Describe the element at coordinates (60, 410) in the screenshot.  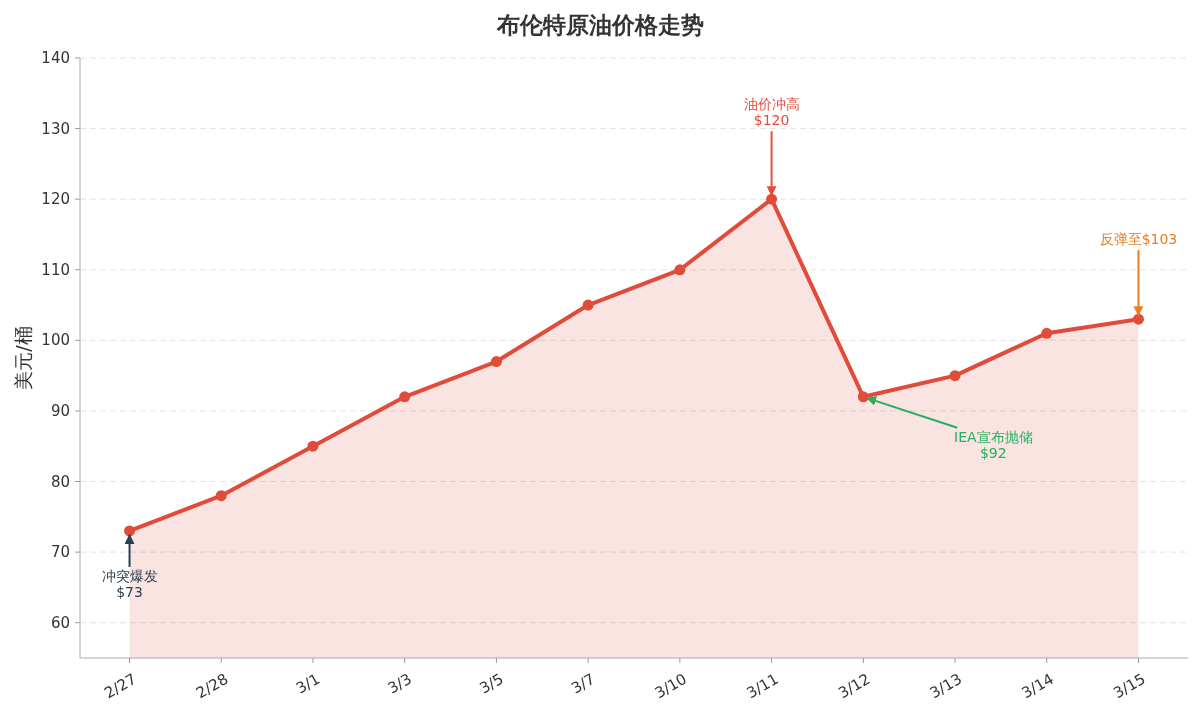
I see `y-tick-label: 90` at that location.